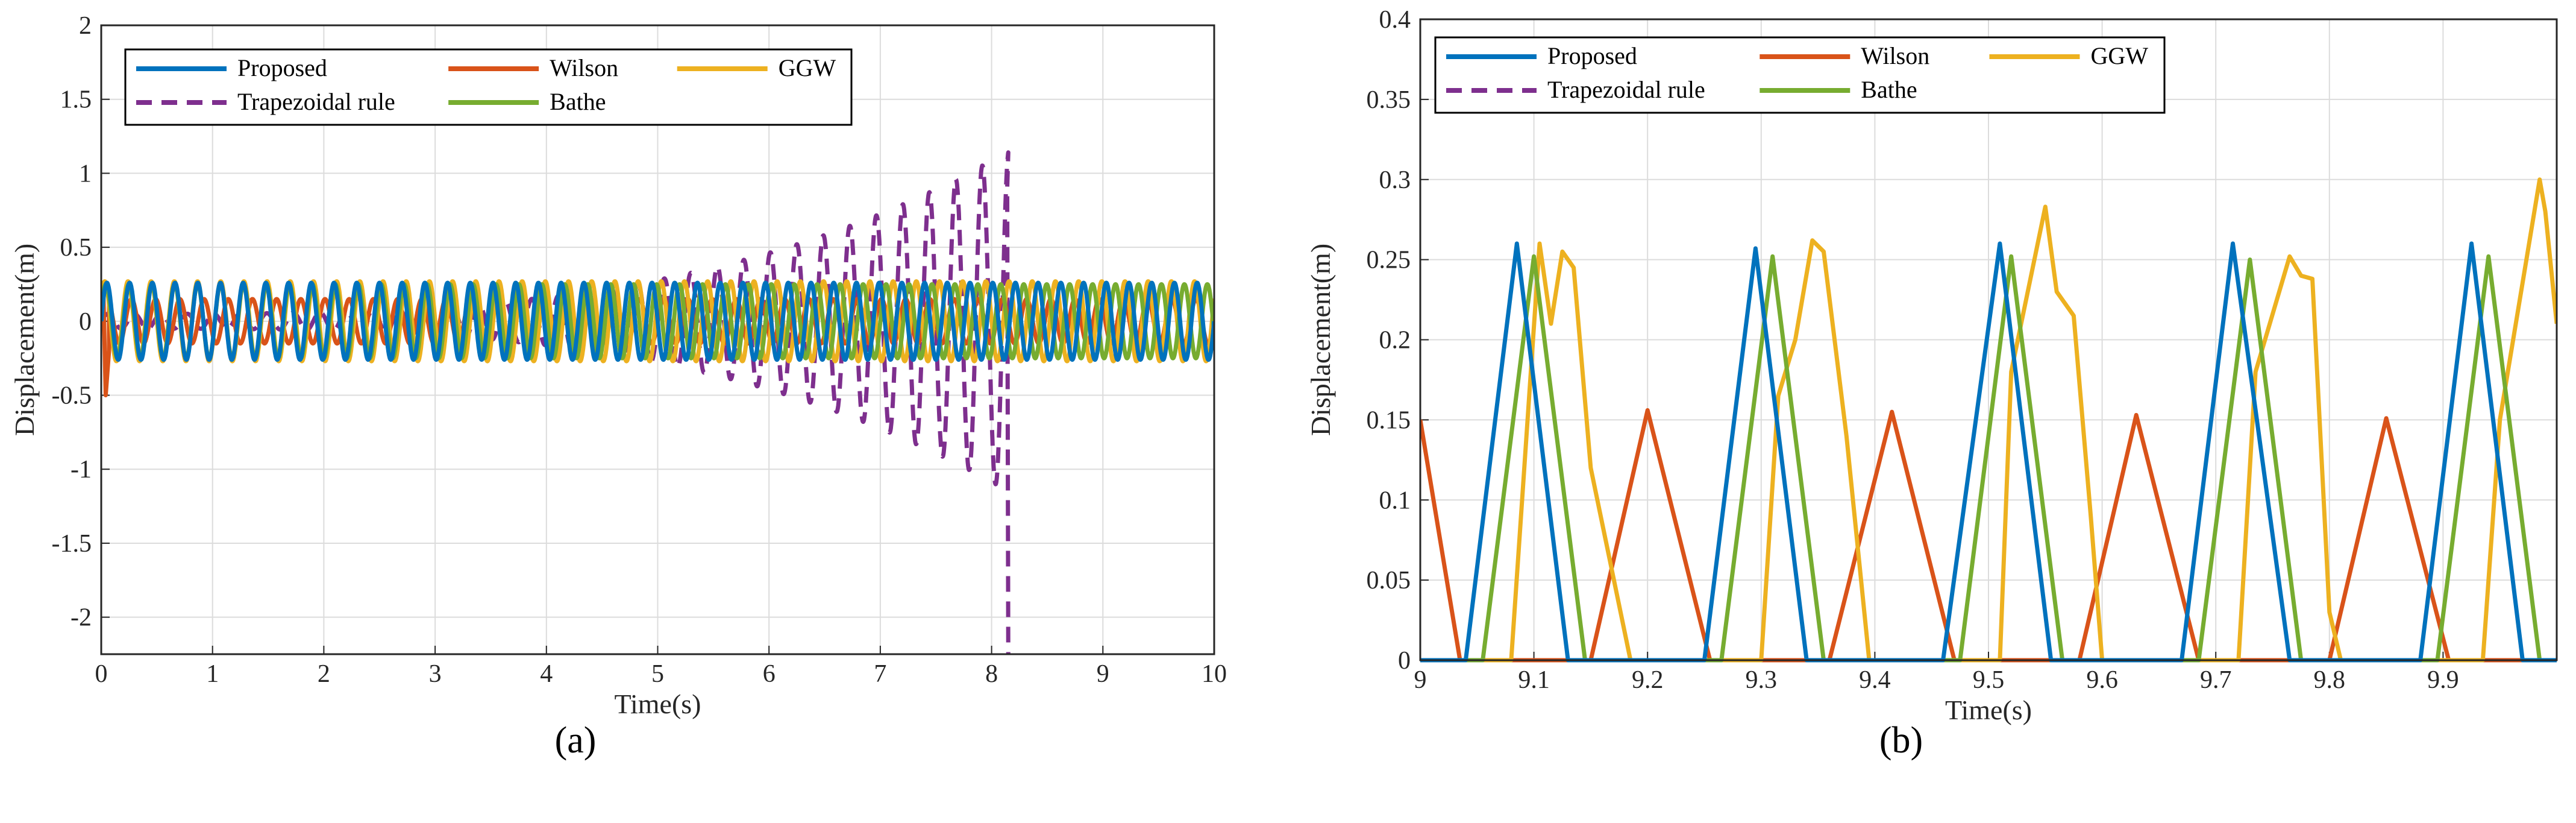  What do you see at coordinates (101, 674) in the screenshot?
I see `x-tick-label: 0` at bounding box center [101, 674].